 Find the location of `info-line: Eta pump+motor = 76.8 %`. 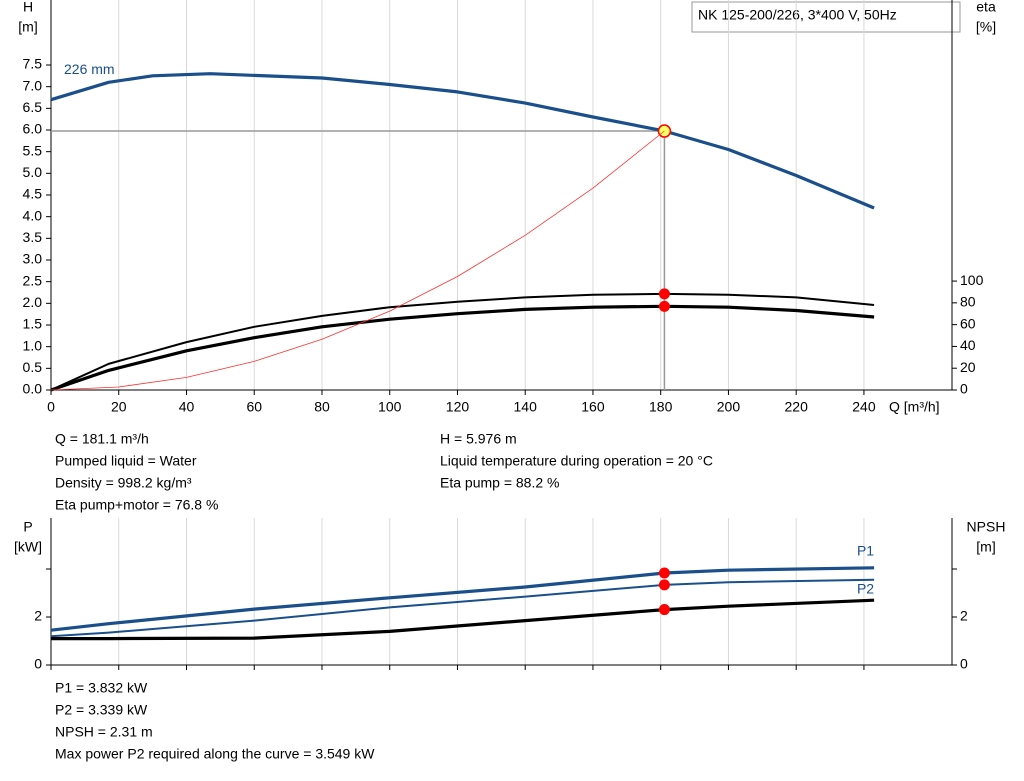

info-line: Eta pump+motor = 76.8 % is located at coordinates (136, 505).